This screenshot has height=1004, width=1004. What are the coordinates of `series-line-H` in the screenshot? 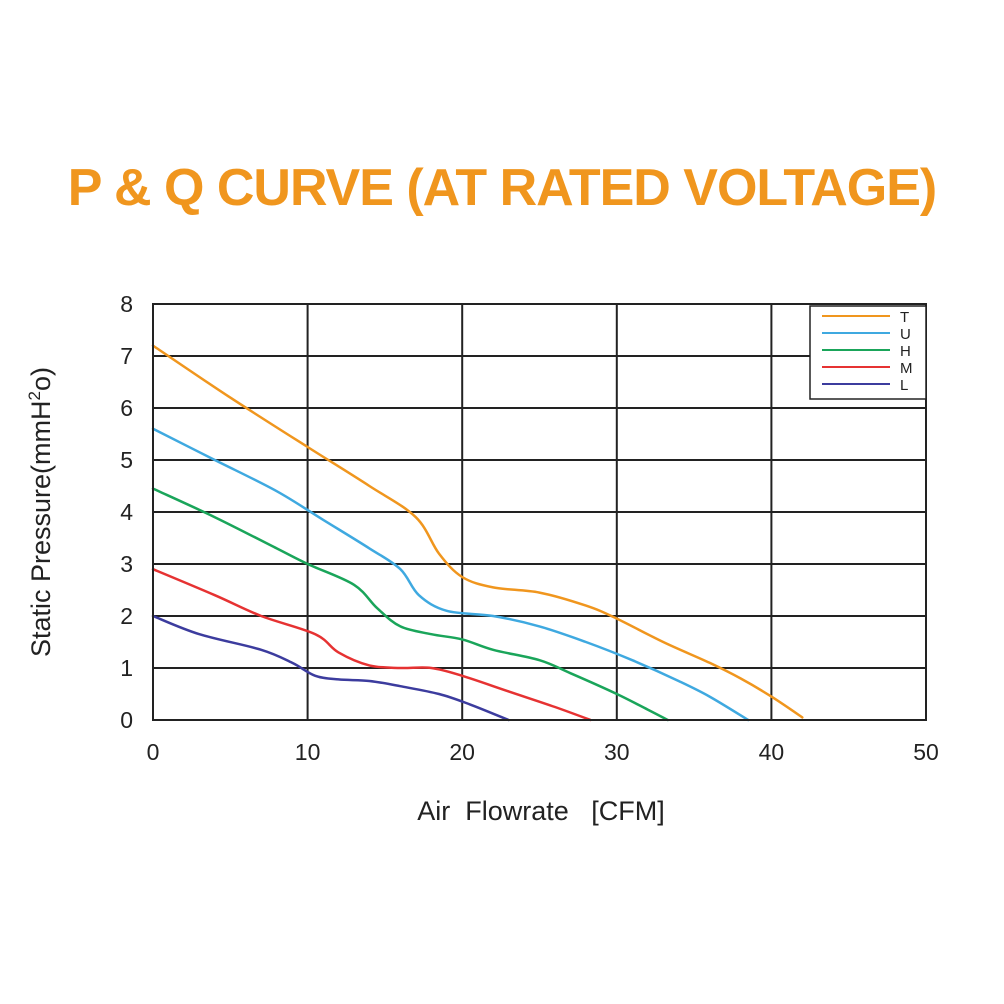 It's located at (410, 604).